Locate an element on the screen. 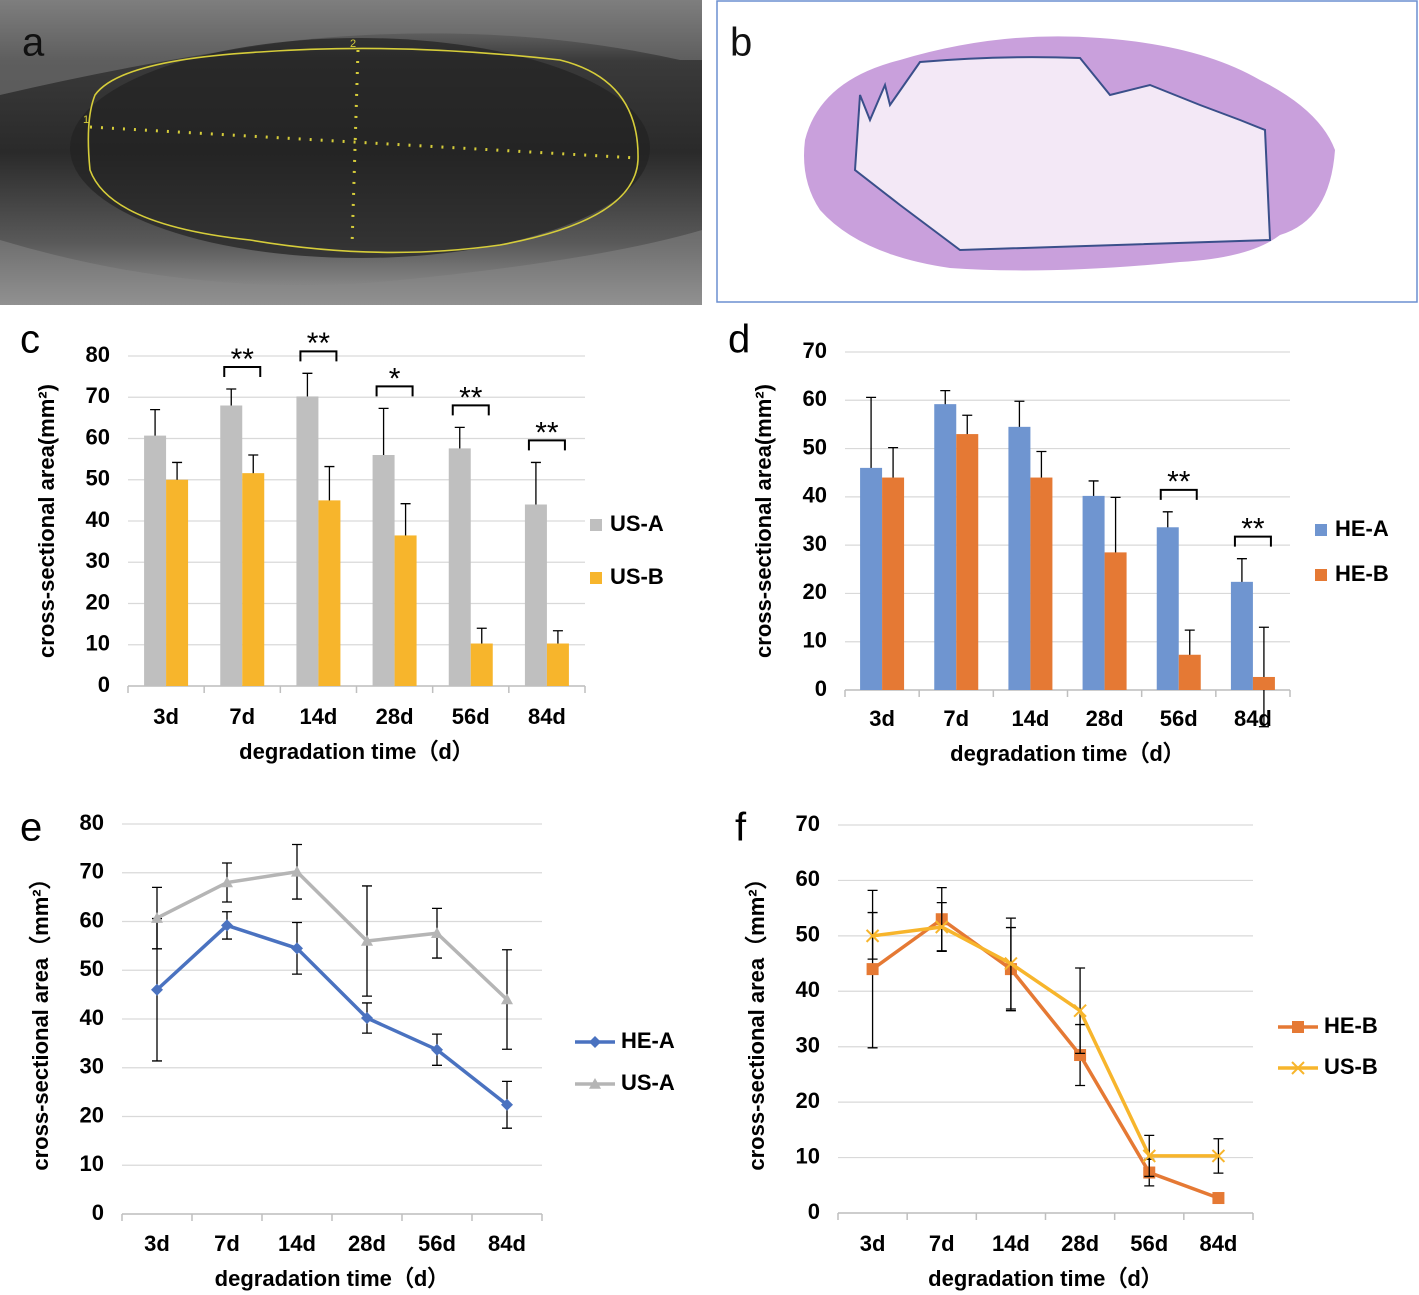  legend-label: HE-B is located at coordinates (1362, 573).